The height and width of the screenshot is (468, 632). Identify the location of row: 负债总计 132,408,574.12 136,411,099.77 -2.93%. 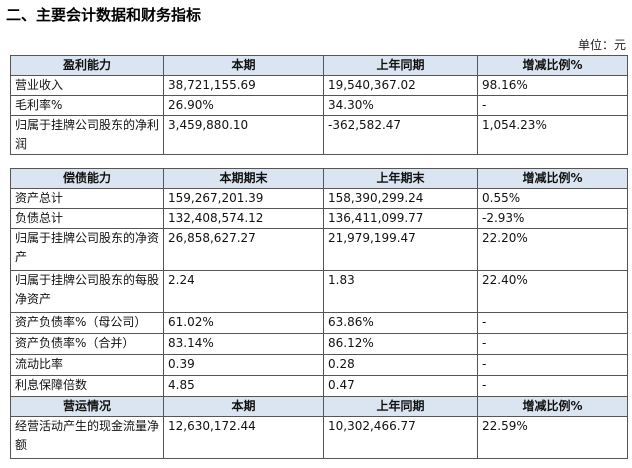
(319, 218).